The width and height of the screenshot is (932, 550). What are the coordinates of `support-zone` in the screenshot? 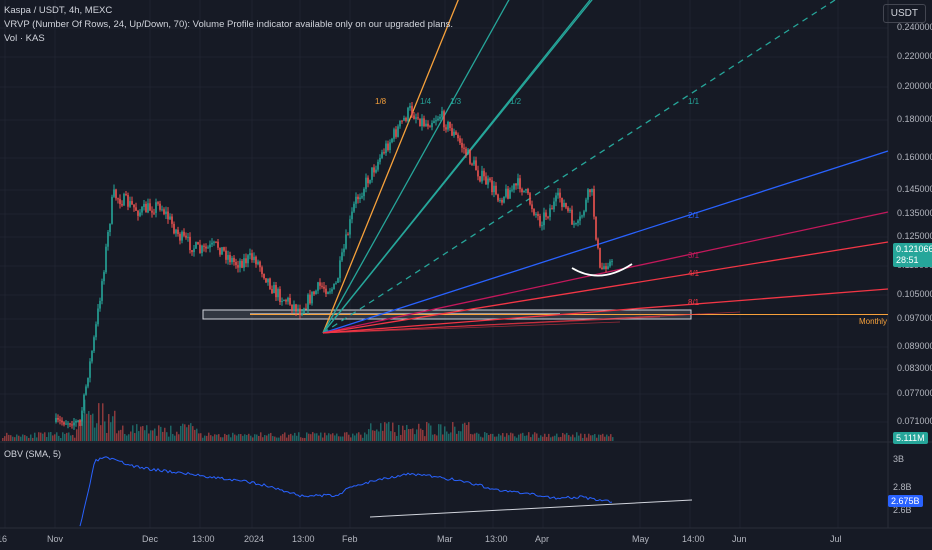 It's located at (545, 314).